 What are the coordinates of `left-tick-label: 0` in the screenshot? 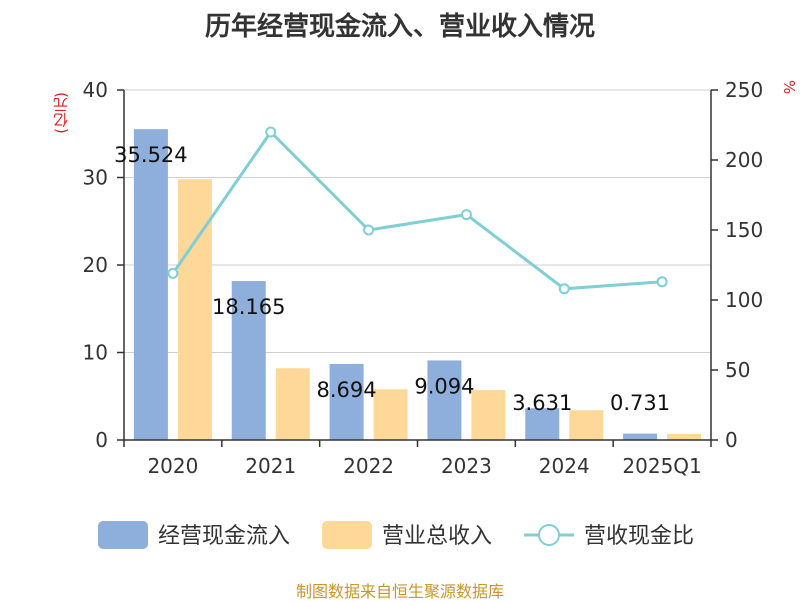 It's located at (101, 440).